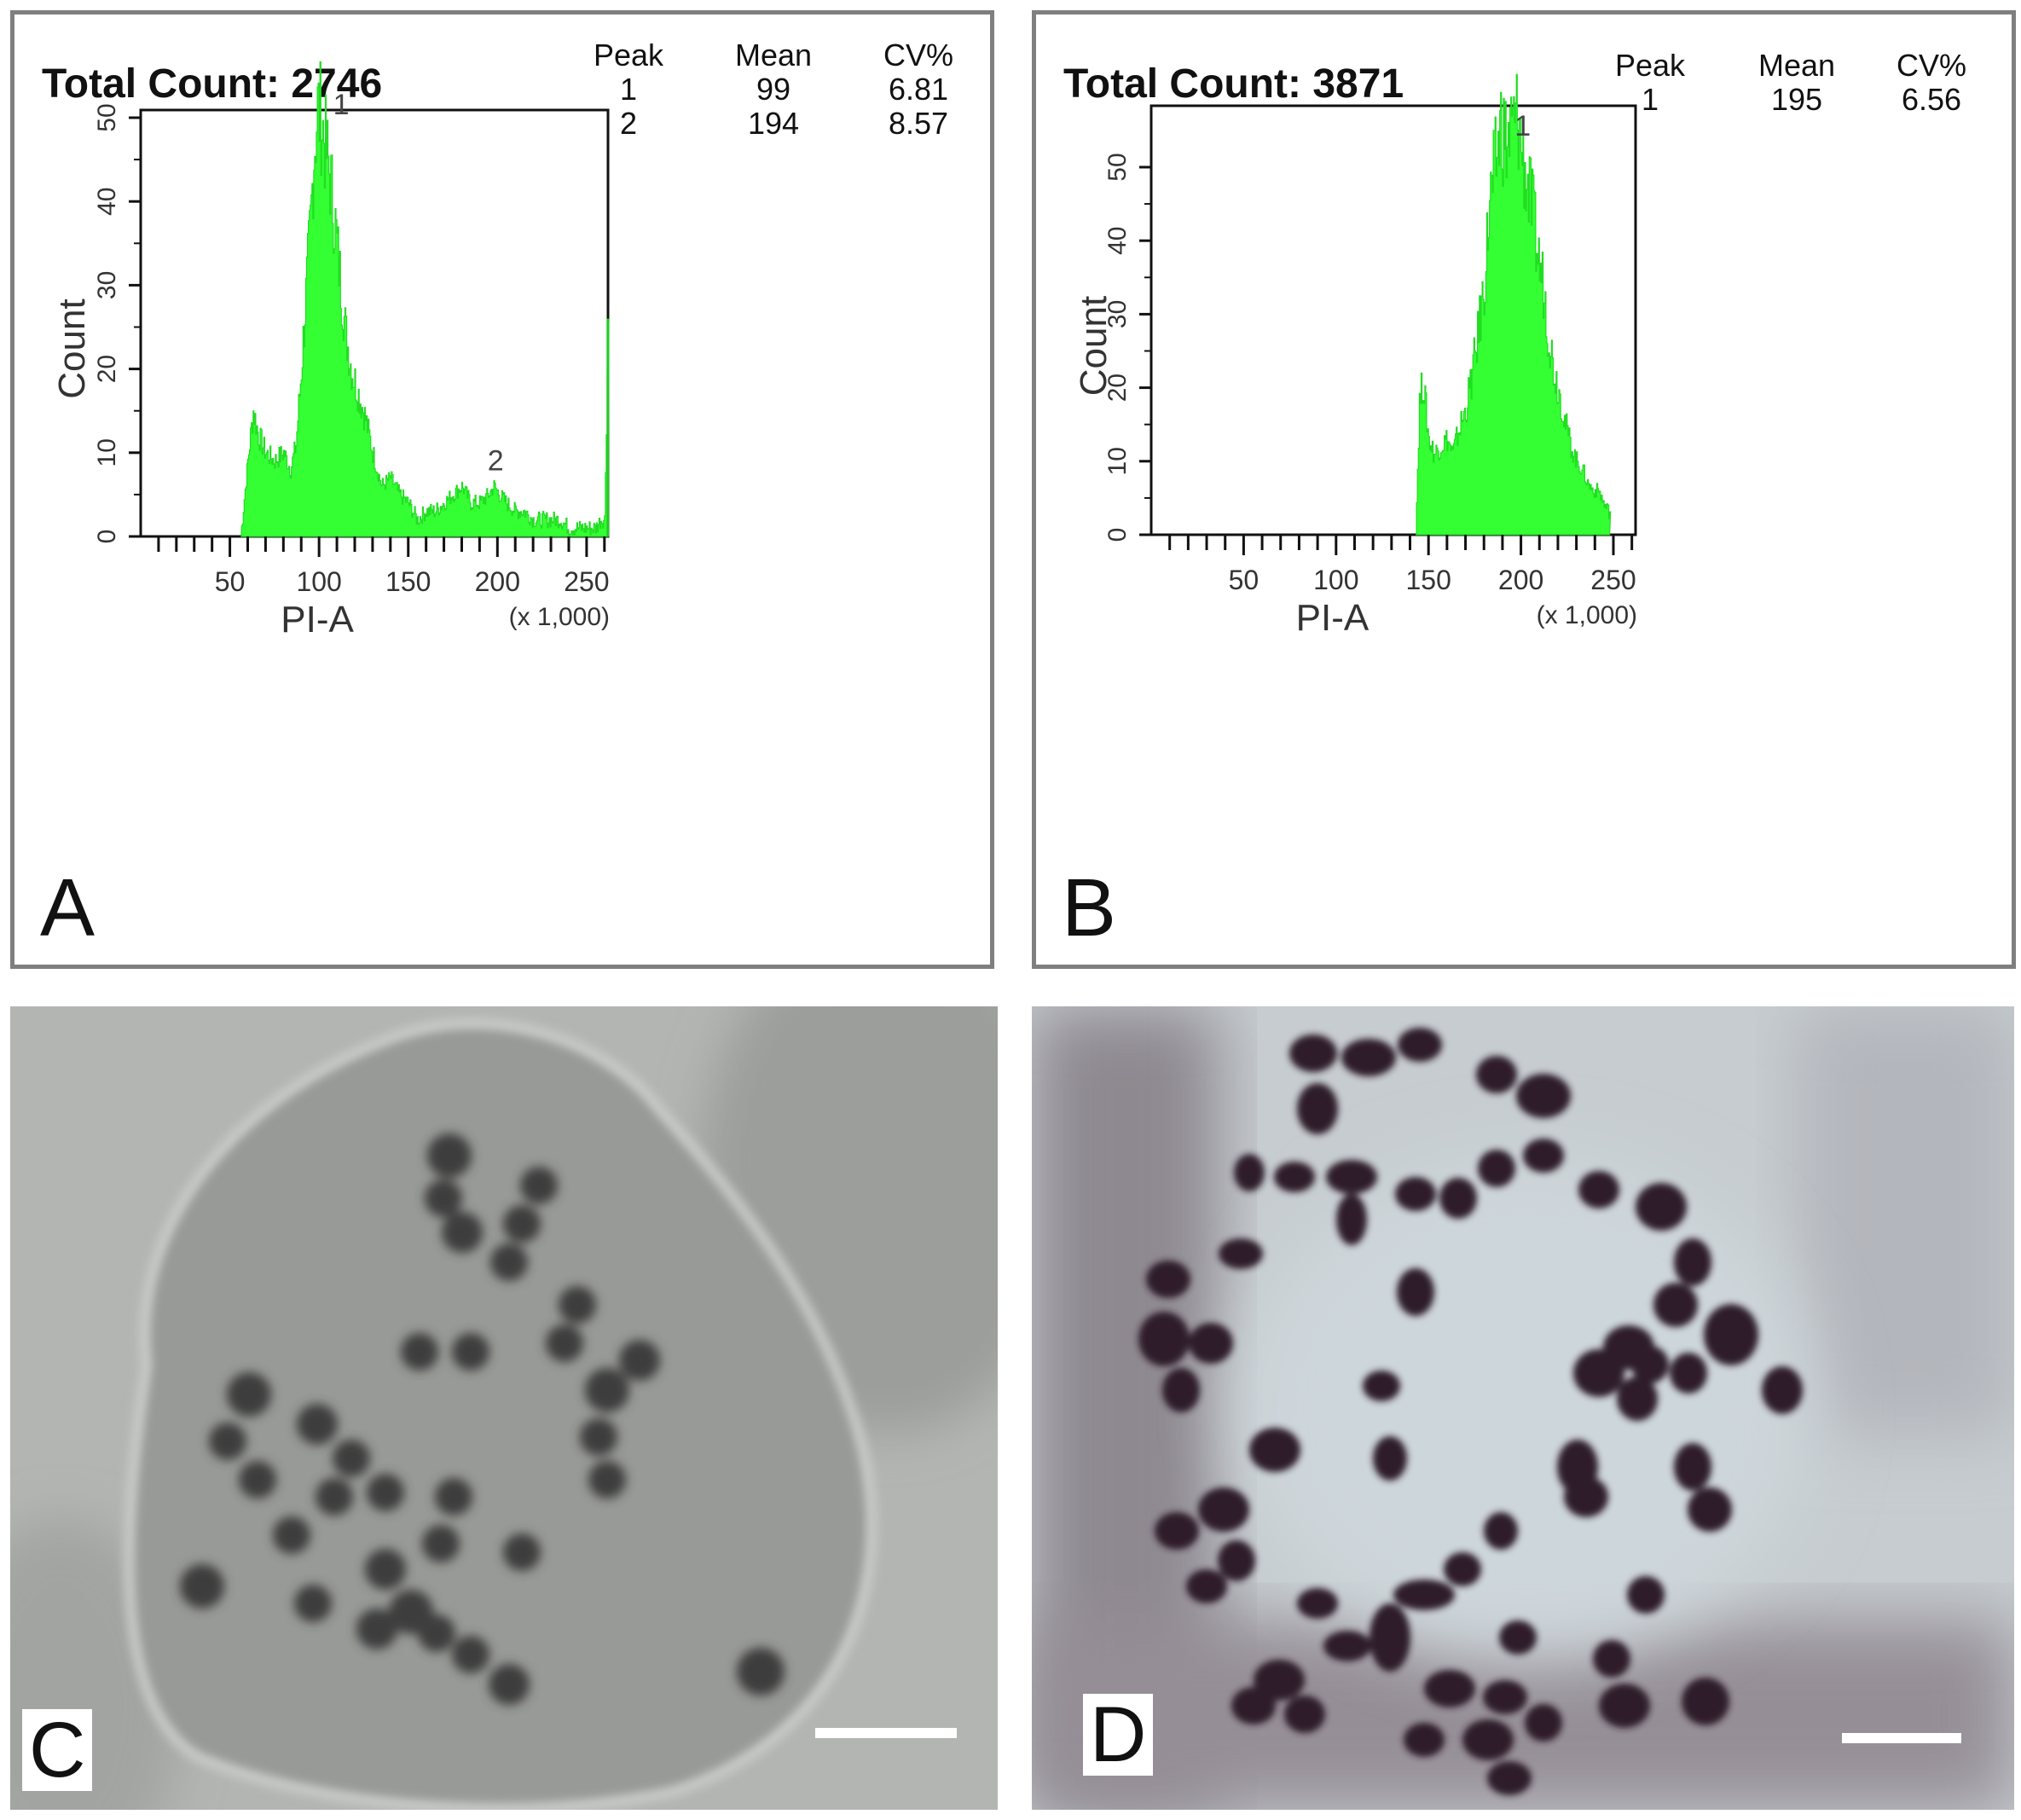  Describe the element at coordinates (1796, 99) in the screenshot. I see `stats-cell: 195` at that location.